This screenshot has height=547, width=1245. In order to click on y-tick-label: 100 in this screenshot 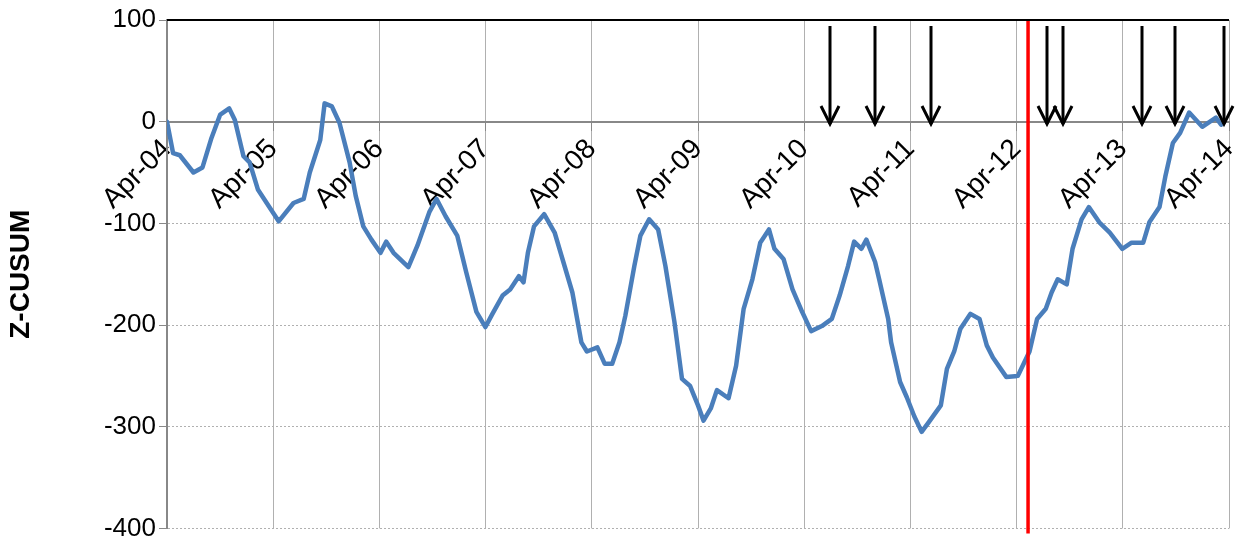, I will do `click(134, 18)`.